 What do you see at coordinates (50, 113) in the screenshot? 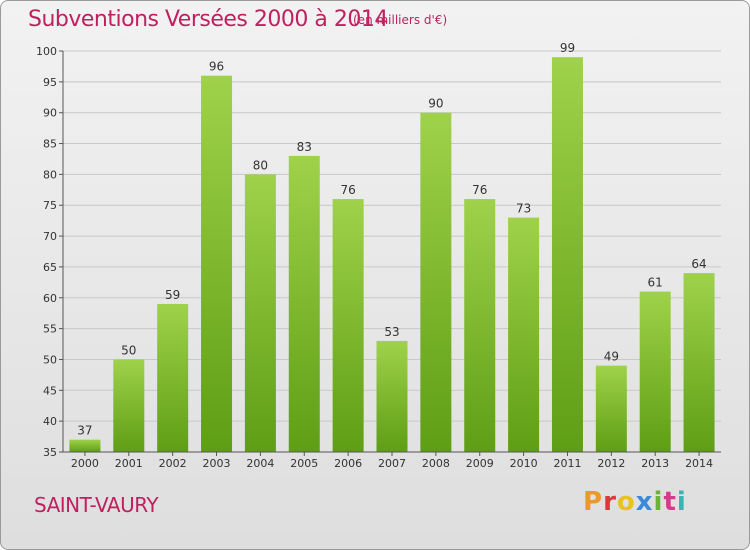
I see `y-tick-label: 90` at bounding box center [50, 113].